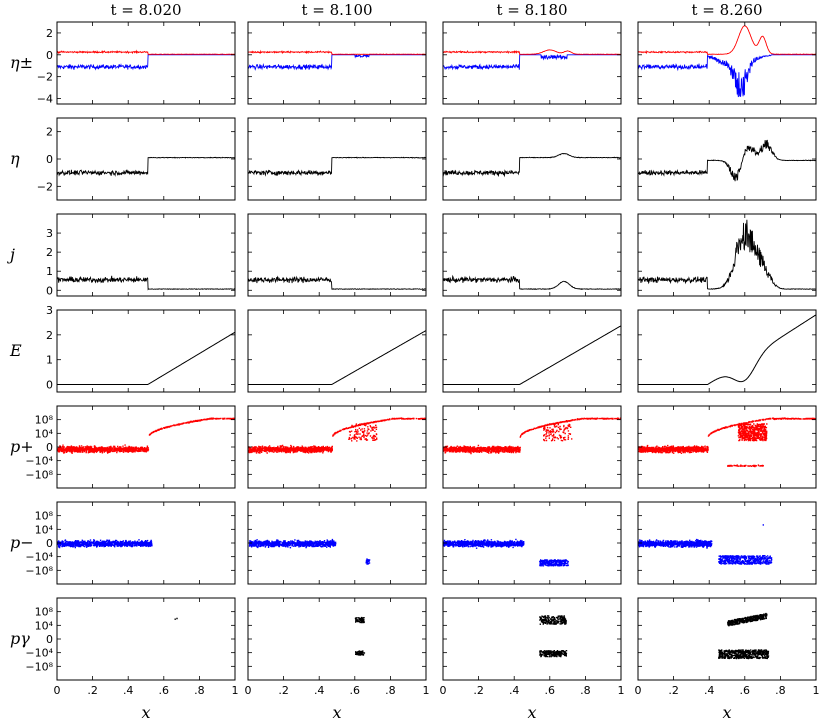  Describe the element at coordinates (531, 10) in the screenshot. I see `column-title: t = 8.180` at that location.